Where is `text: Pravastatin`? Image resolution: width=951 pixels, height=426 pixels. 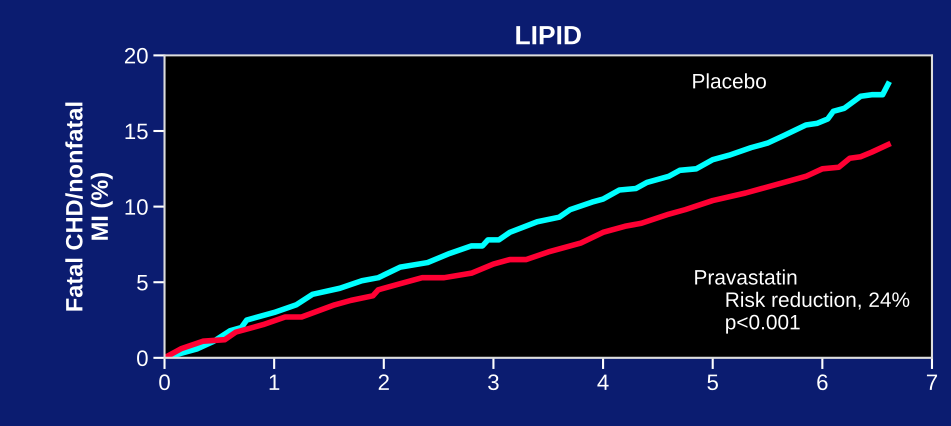 text: Pravastatin is located at coordinates (745, 277).